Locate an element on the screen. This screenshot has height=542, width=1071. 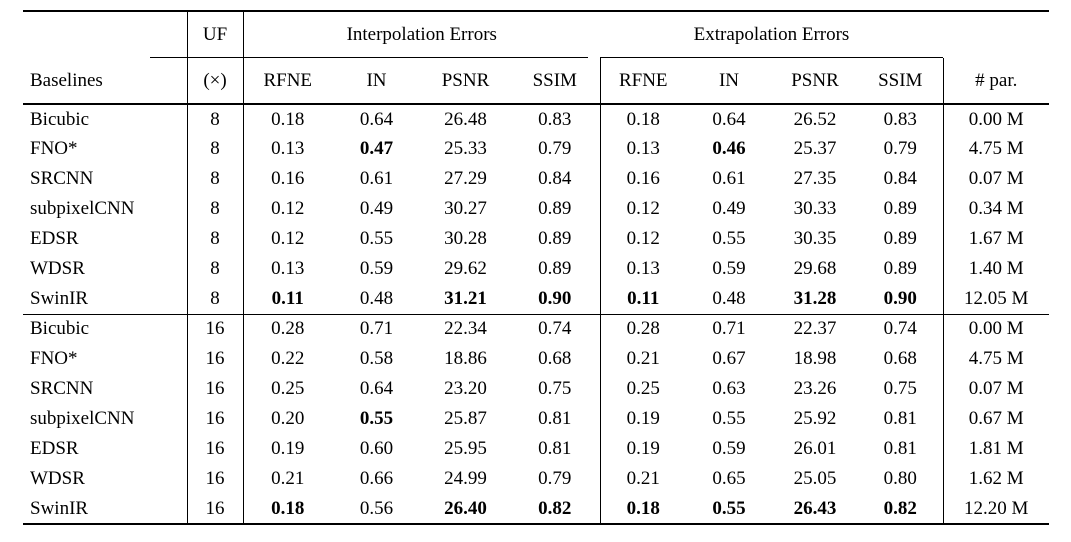
header-interp-rfne: RFNE is located at coordinates (287, 81).